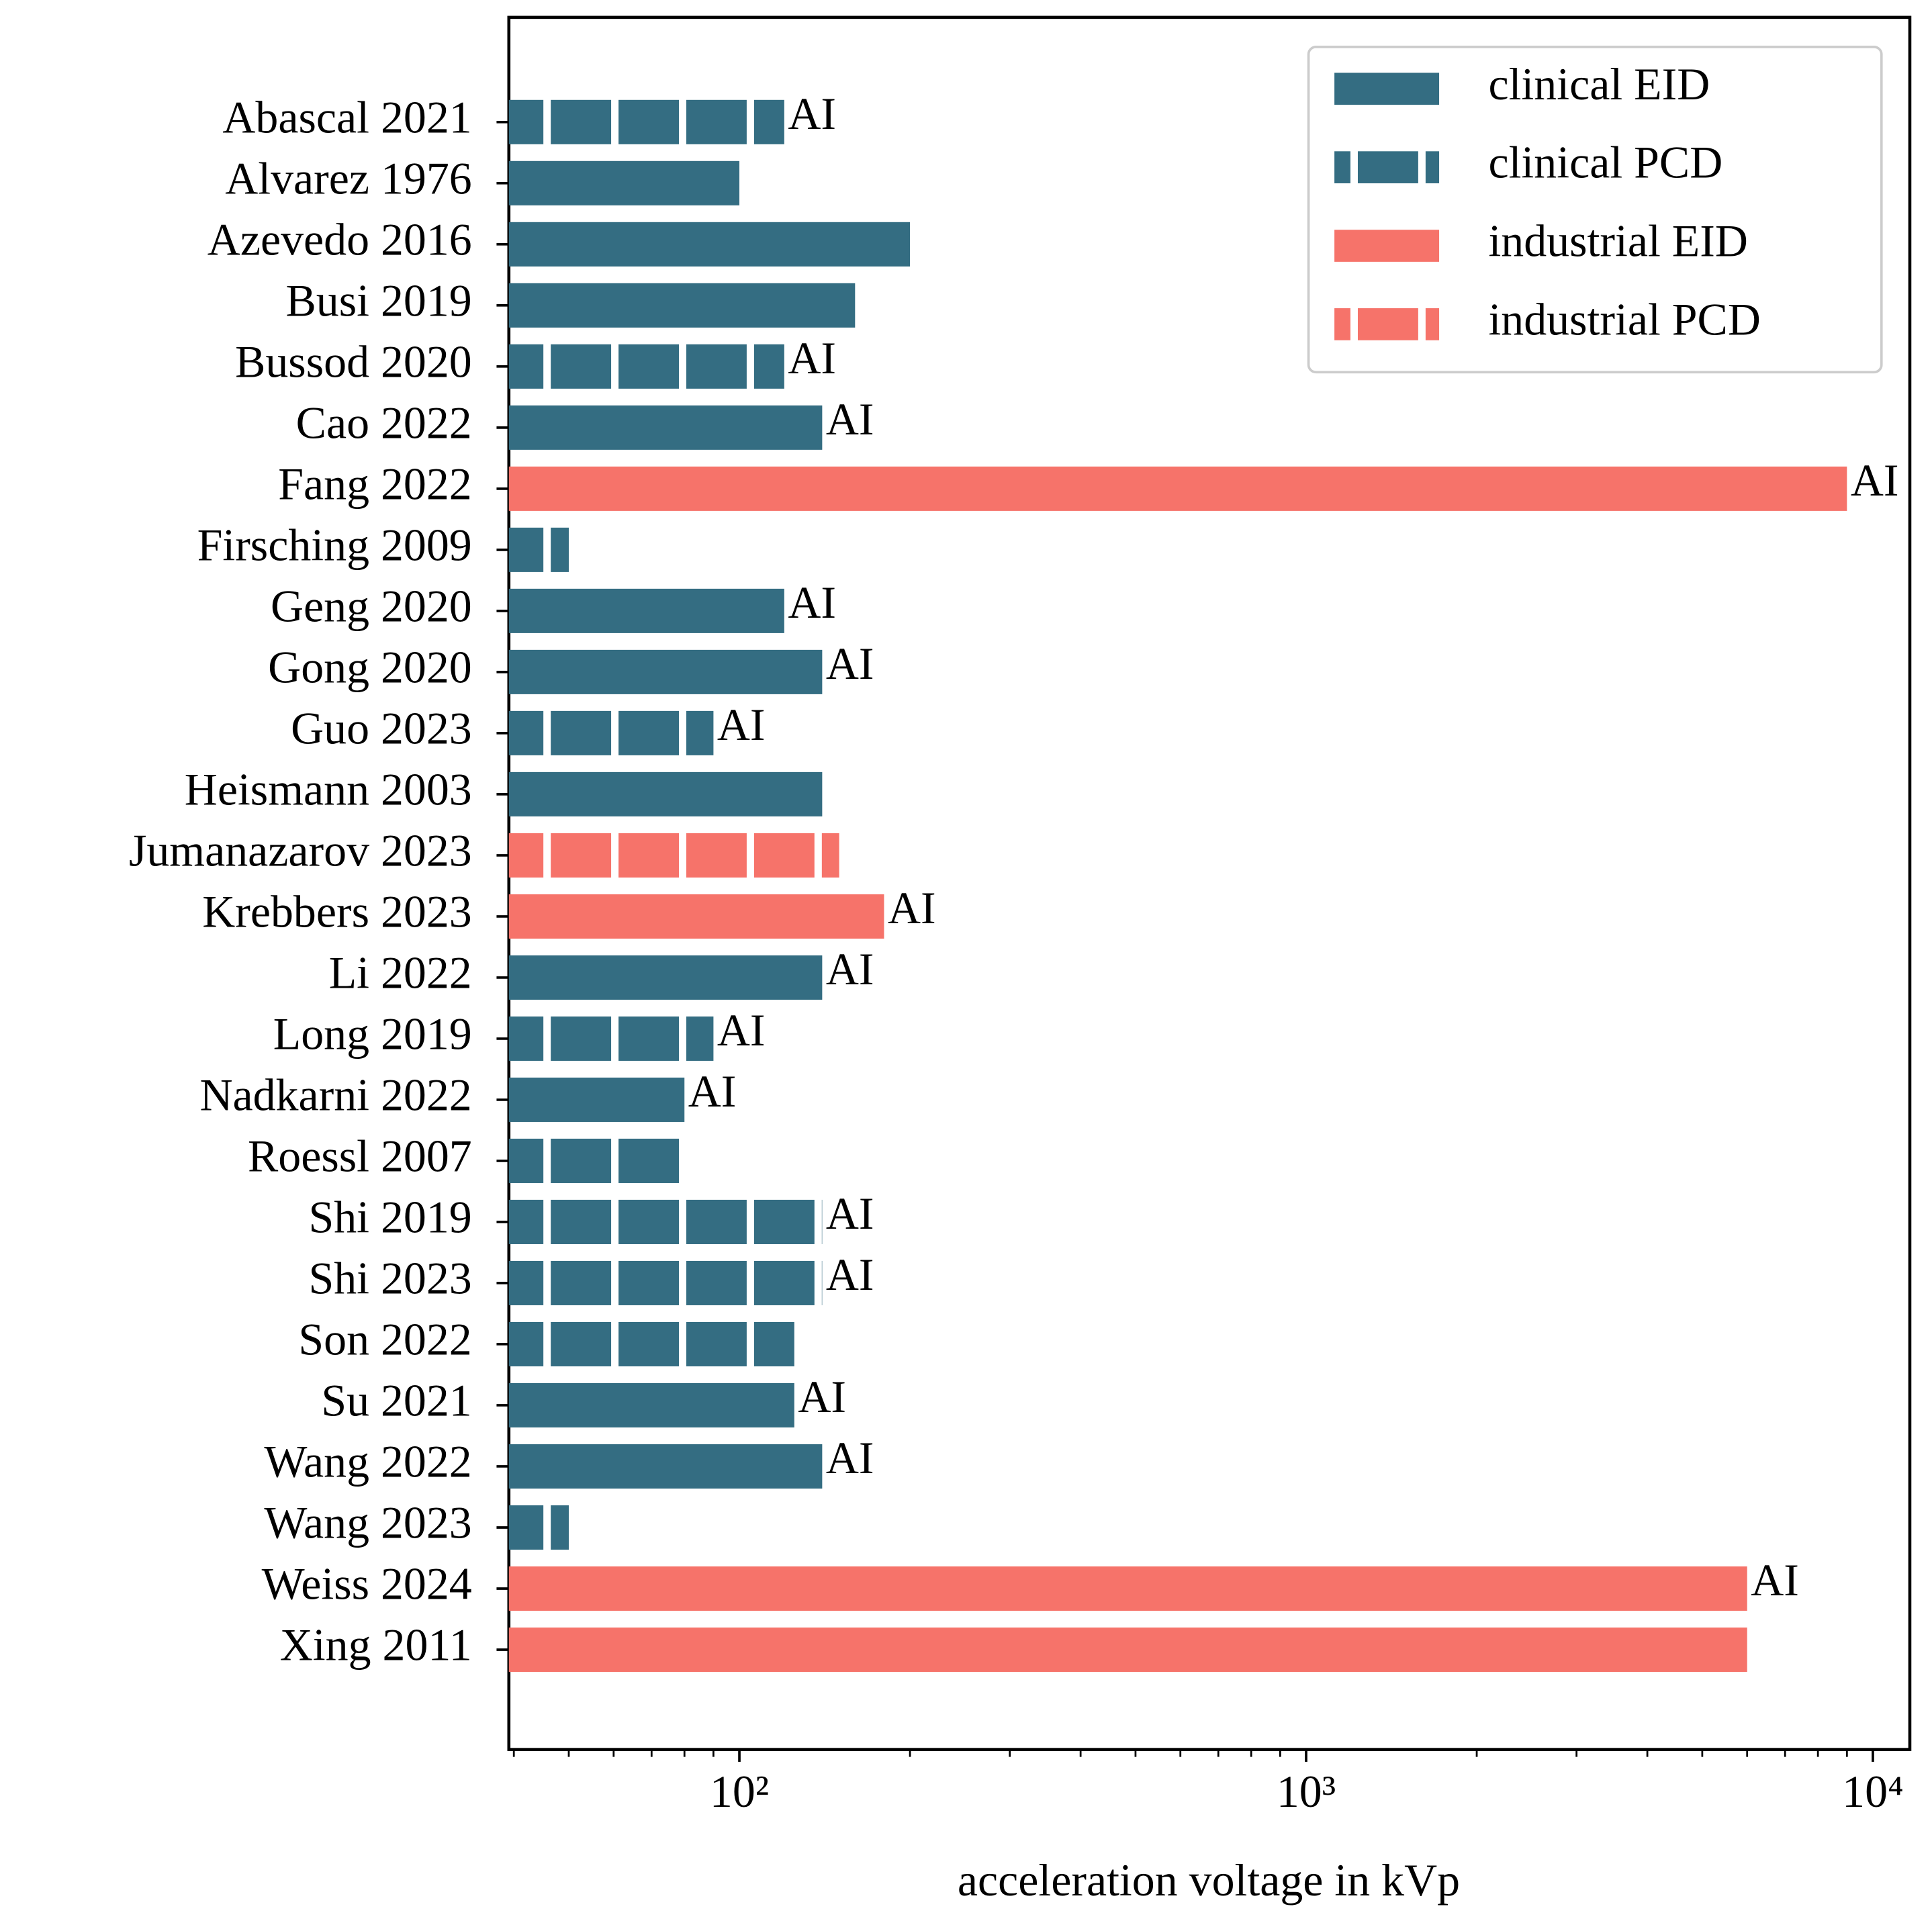 Image resolution: width=1932 pixels, height=1927 pixels. I want to click on y-tick-label: Gong 2020, so click(370, 667).